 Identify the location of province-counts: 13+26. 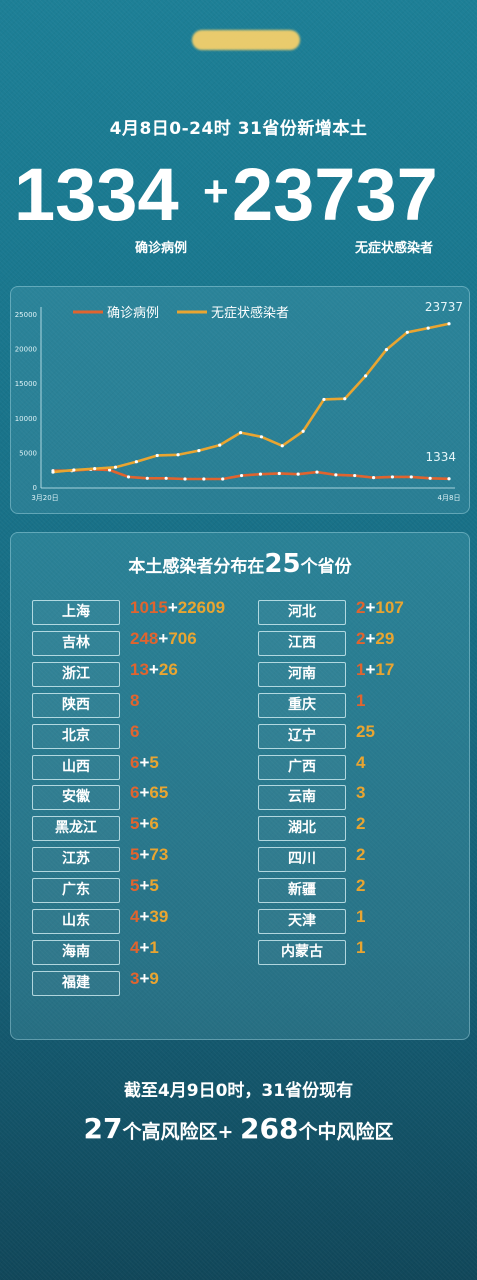
(154, 670).